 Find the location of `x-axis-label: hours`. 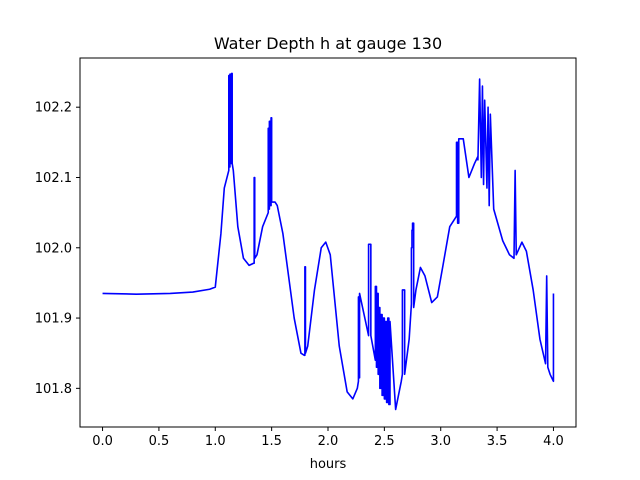

x-axis-label: hours is located at coordinates (328, 464).